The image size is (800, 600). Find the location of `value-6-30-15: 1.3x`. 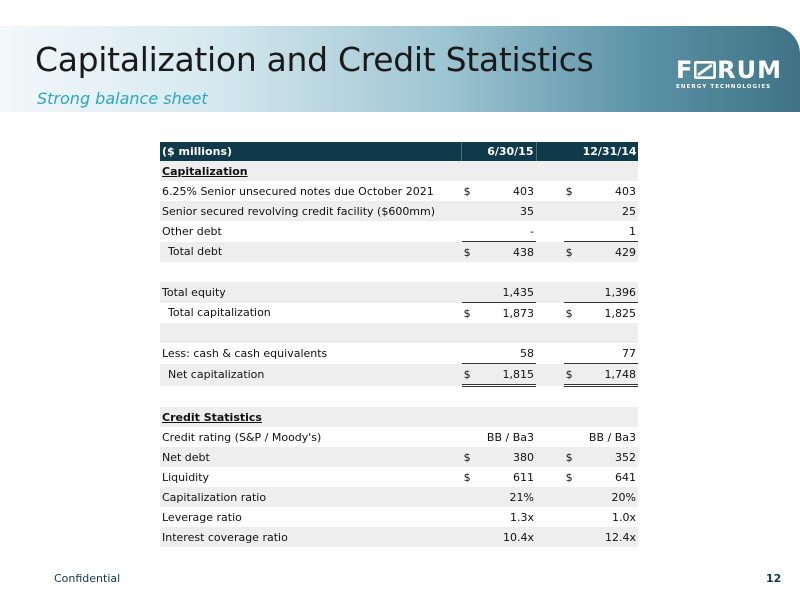

value-6-30-15: 1.3x is located at coordinates (521, 517).